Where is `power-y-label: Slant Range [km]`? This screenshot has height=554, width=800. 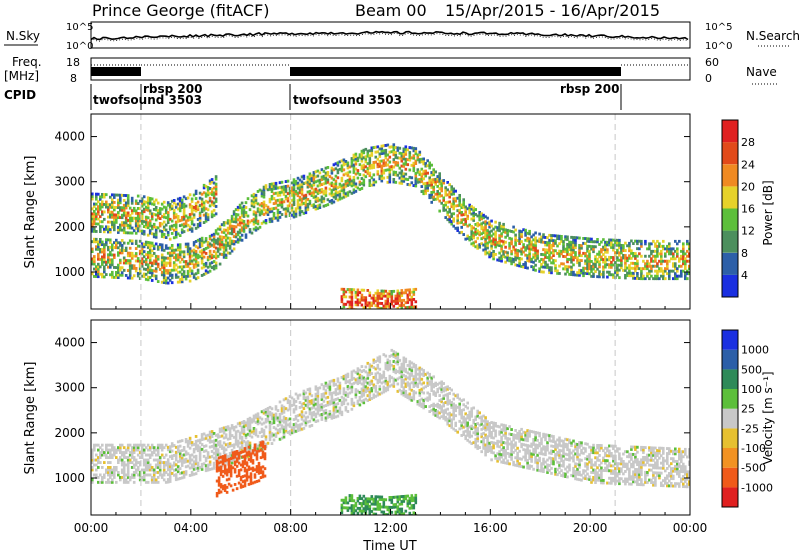 power-y-label: Slant Range [km] is located at coordinates (30, 212).